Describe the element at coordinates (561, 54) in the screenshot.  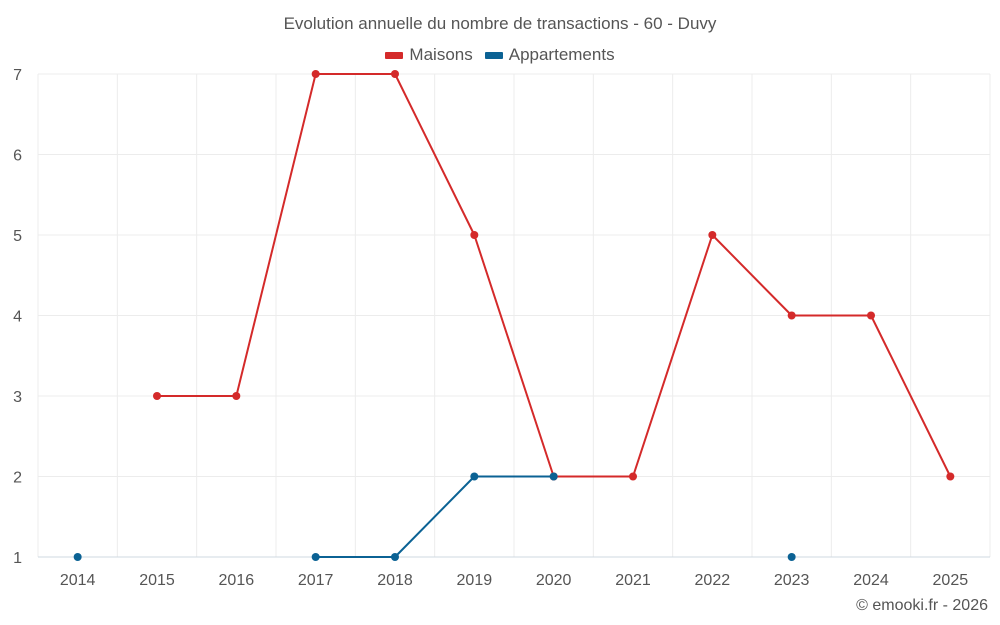
I see `legend-label-appartements: Appartements` at that location.